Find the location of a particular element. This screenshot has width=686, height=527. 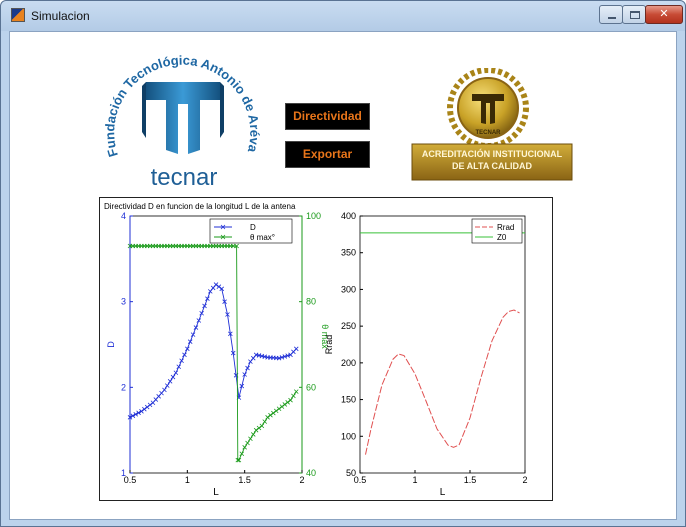

chart-2-x-tick-label: 1 is located at coordinates (414, 480).